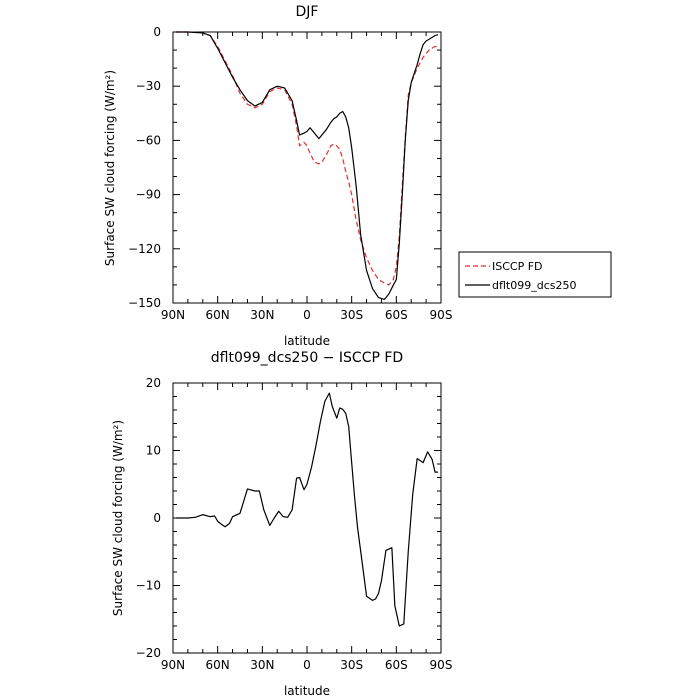 Image resolution: width=700 pixels, height=700 pixels. I want to click on chart-title: DJF, so click(307, 12).